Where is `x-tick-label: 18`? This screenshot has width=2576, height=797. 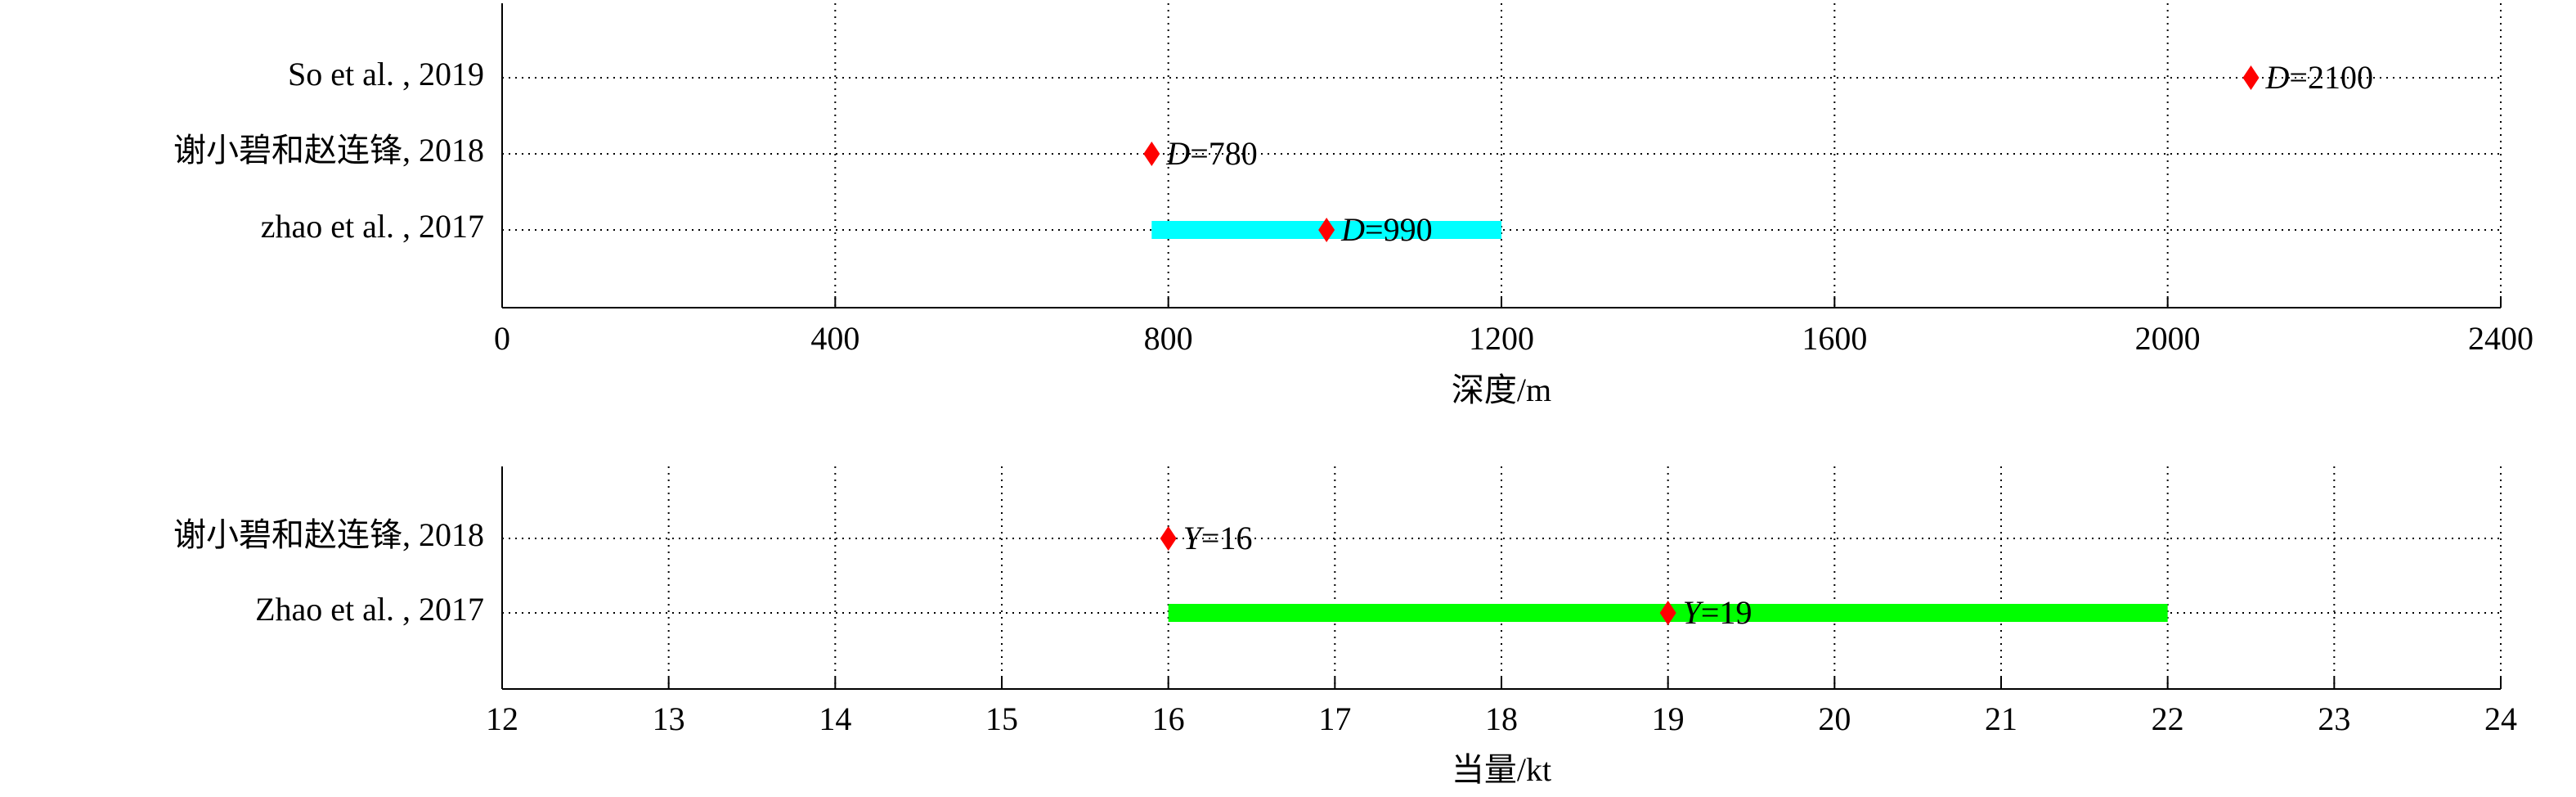
x-tick-label: 18 is located at coordinates (1502, 718).